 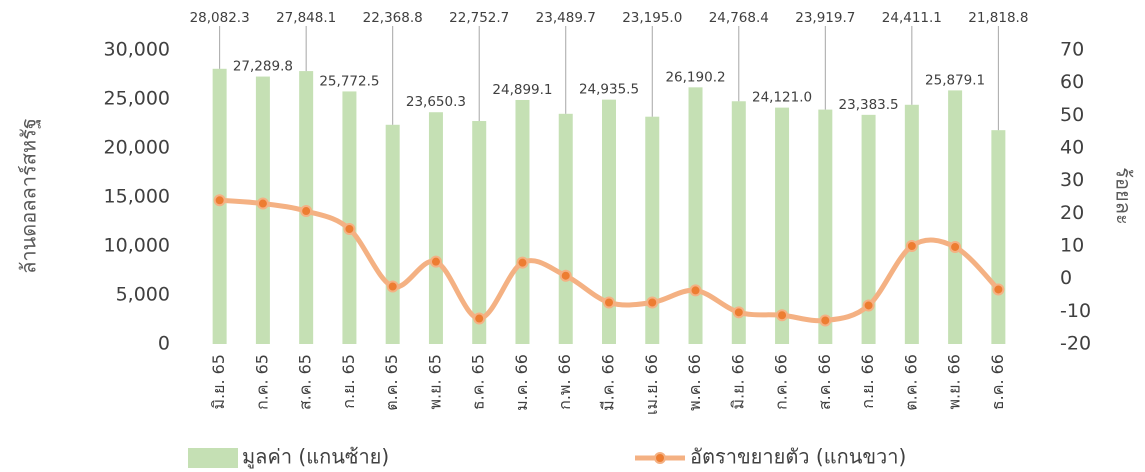 I want to click on y-tick-label: 30,000, so click(x=137, y=50).